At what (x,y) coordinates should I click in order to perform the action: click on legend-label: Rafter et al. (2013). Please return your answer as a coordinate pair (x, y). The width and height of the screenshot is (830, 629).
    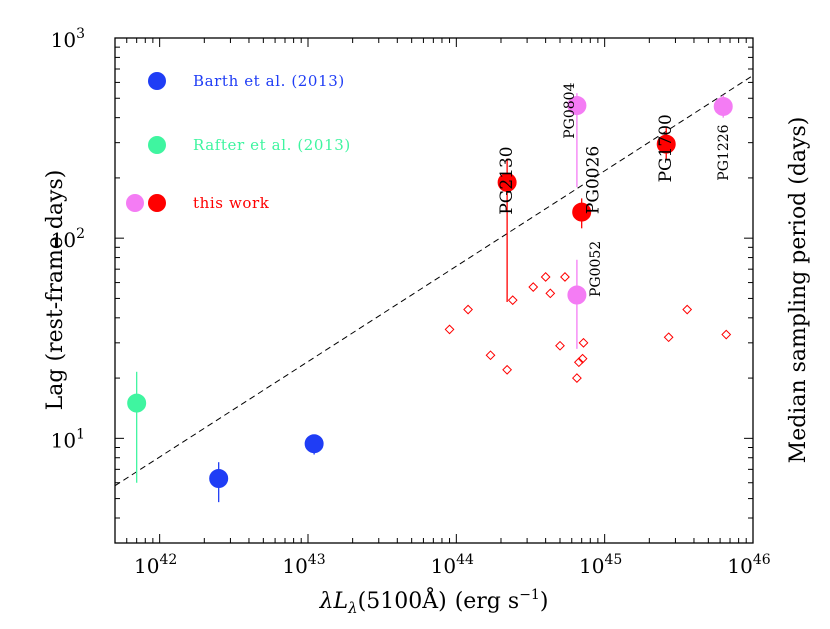
    Looking at the image, I should click on (272, 145).